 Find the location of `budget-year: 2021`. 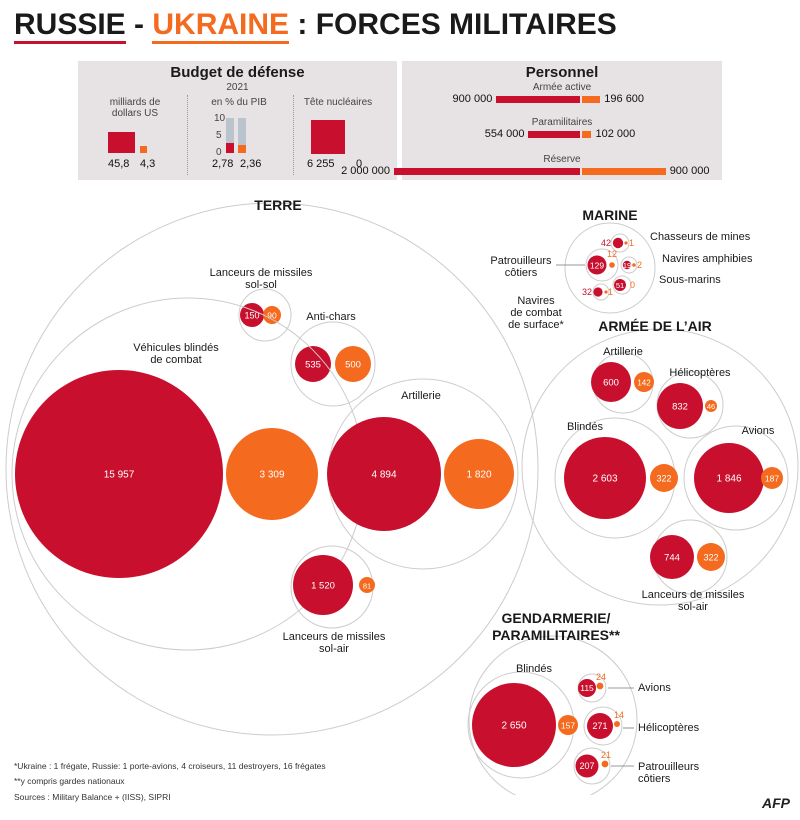

budget-year: 2021 is located at coordinates (237, 87).